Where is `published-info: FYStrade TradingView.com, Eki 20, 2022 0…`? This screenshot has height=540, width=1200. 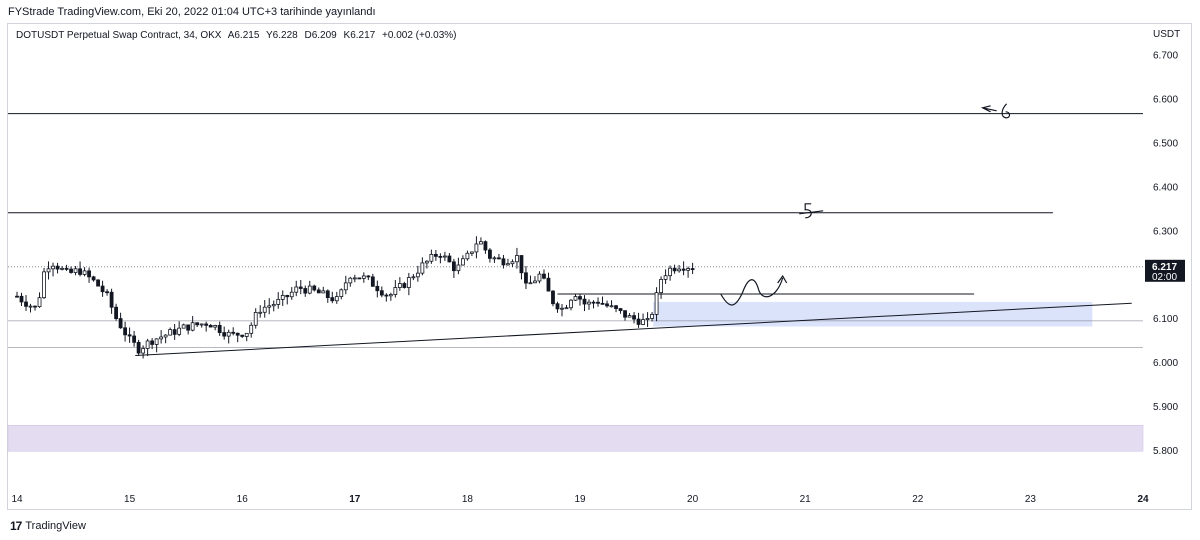 published-info: FYStrade TradingView.com, Eki 20, 2022 0… is located at coordinates (192, 12).